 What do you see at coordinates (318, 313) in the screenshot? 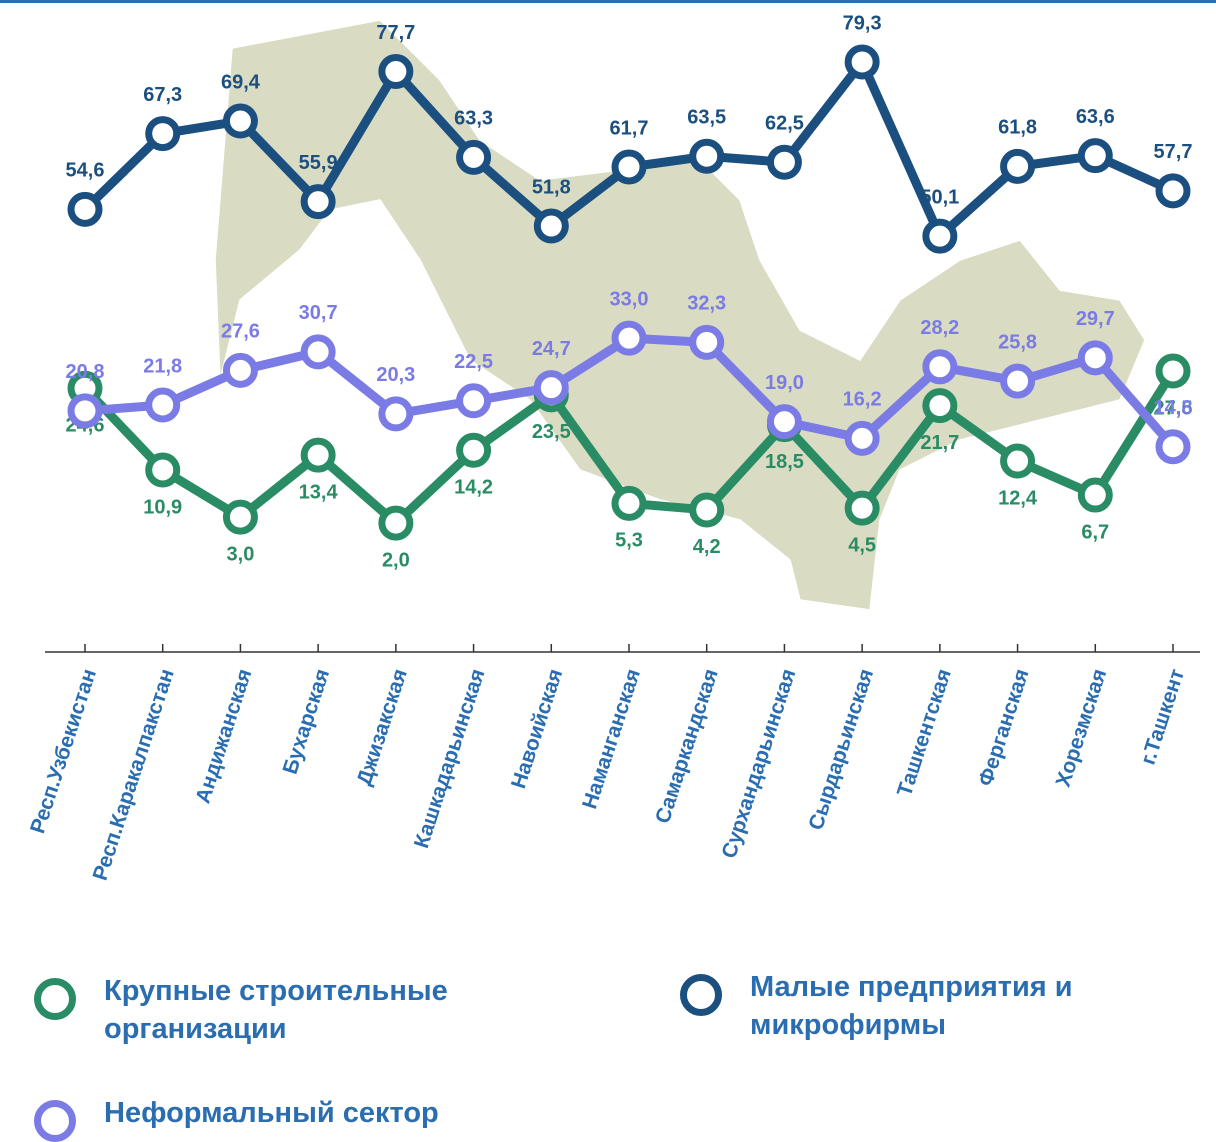
I see `data-label: 30,7` at bounding box center [318, 313].